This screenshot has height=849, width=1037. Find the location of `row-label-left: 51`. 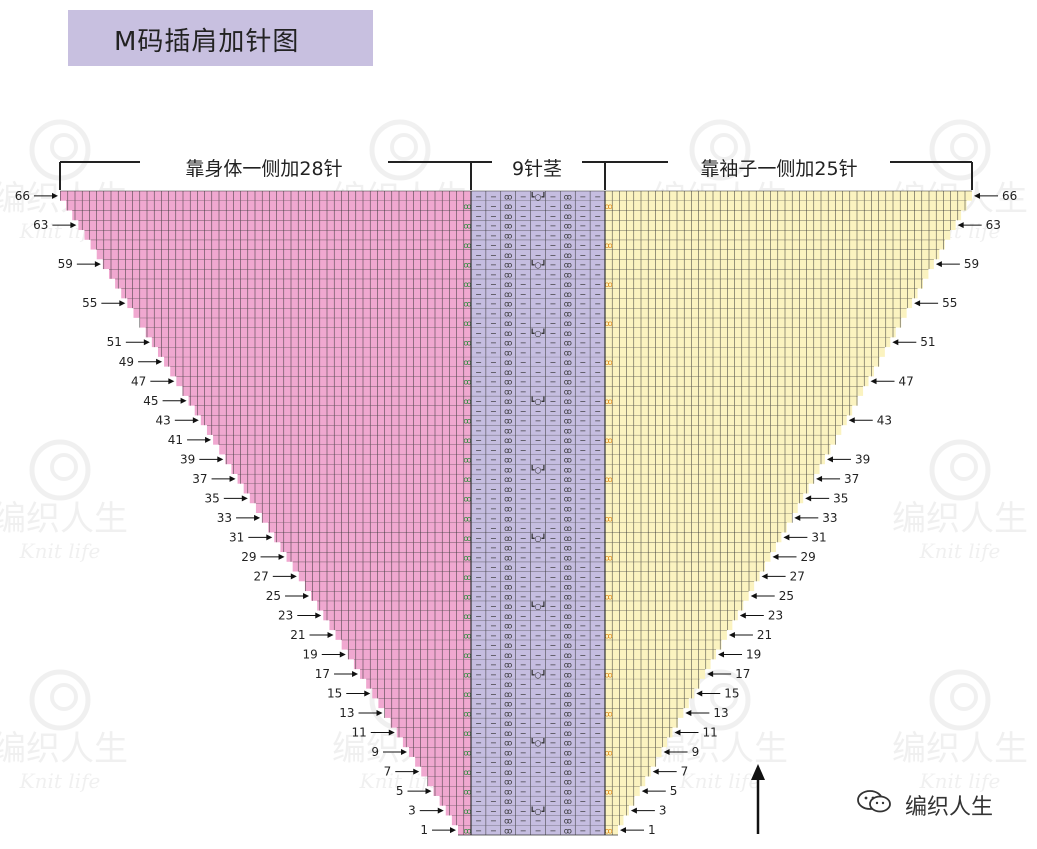

row-label-left: 51 is located at coordinates (128, 342).